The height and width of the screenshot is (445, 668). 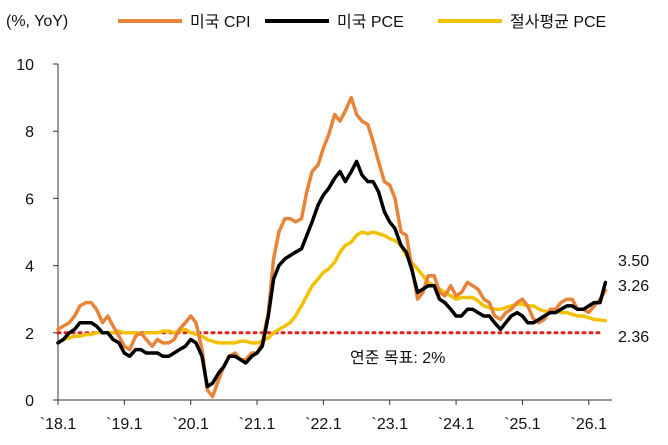 What do you see at coordinates (397, 358) in the screenshot?
I see `target-label: 연준 목표: 2%` at bounding box center [397, 358].